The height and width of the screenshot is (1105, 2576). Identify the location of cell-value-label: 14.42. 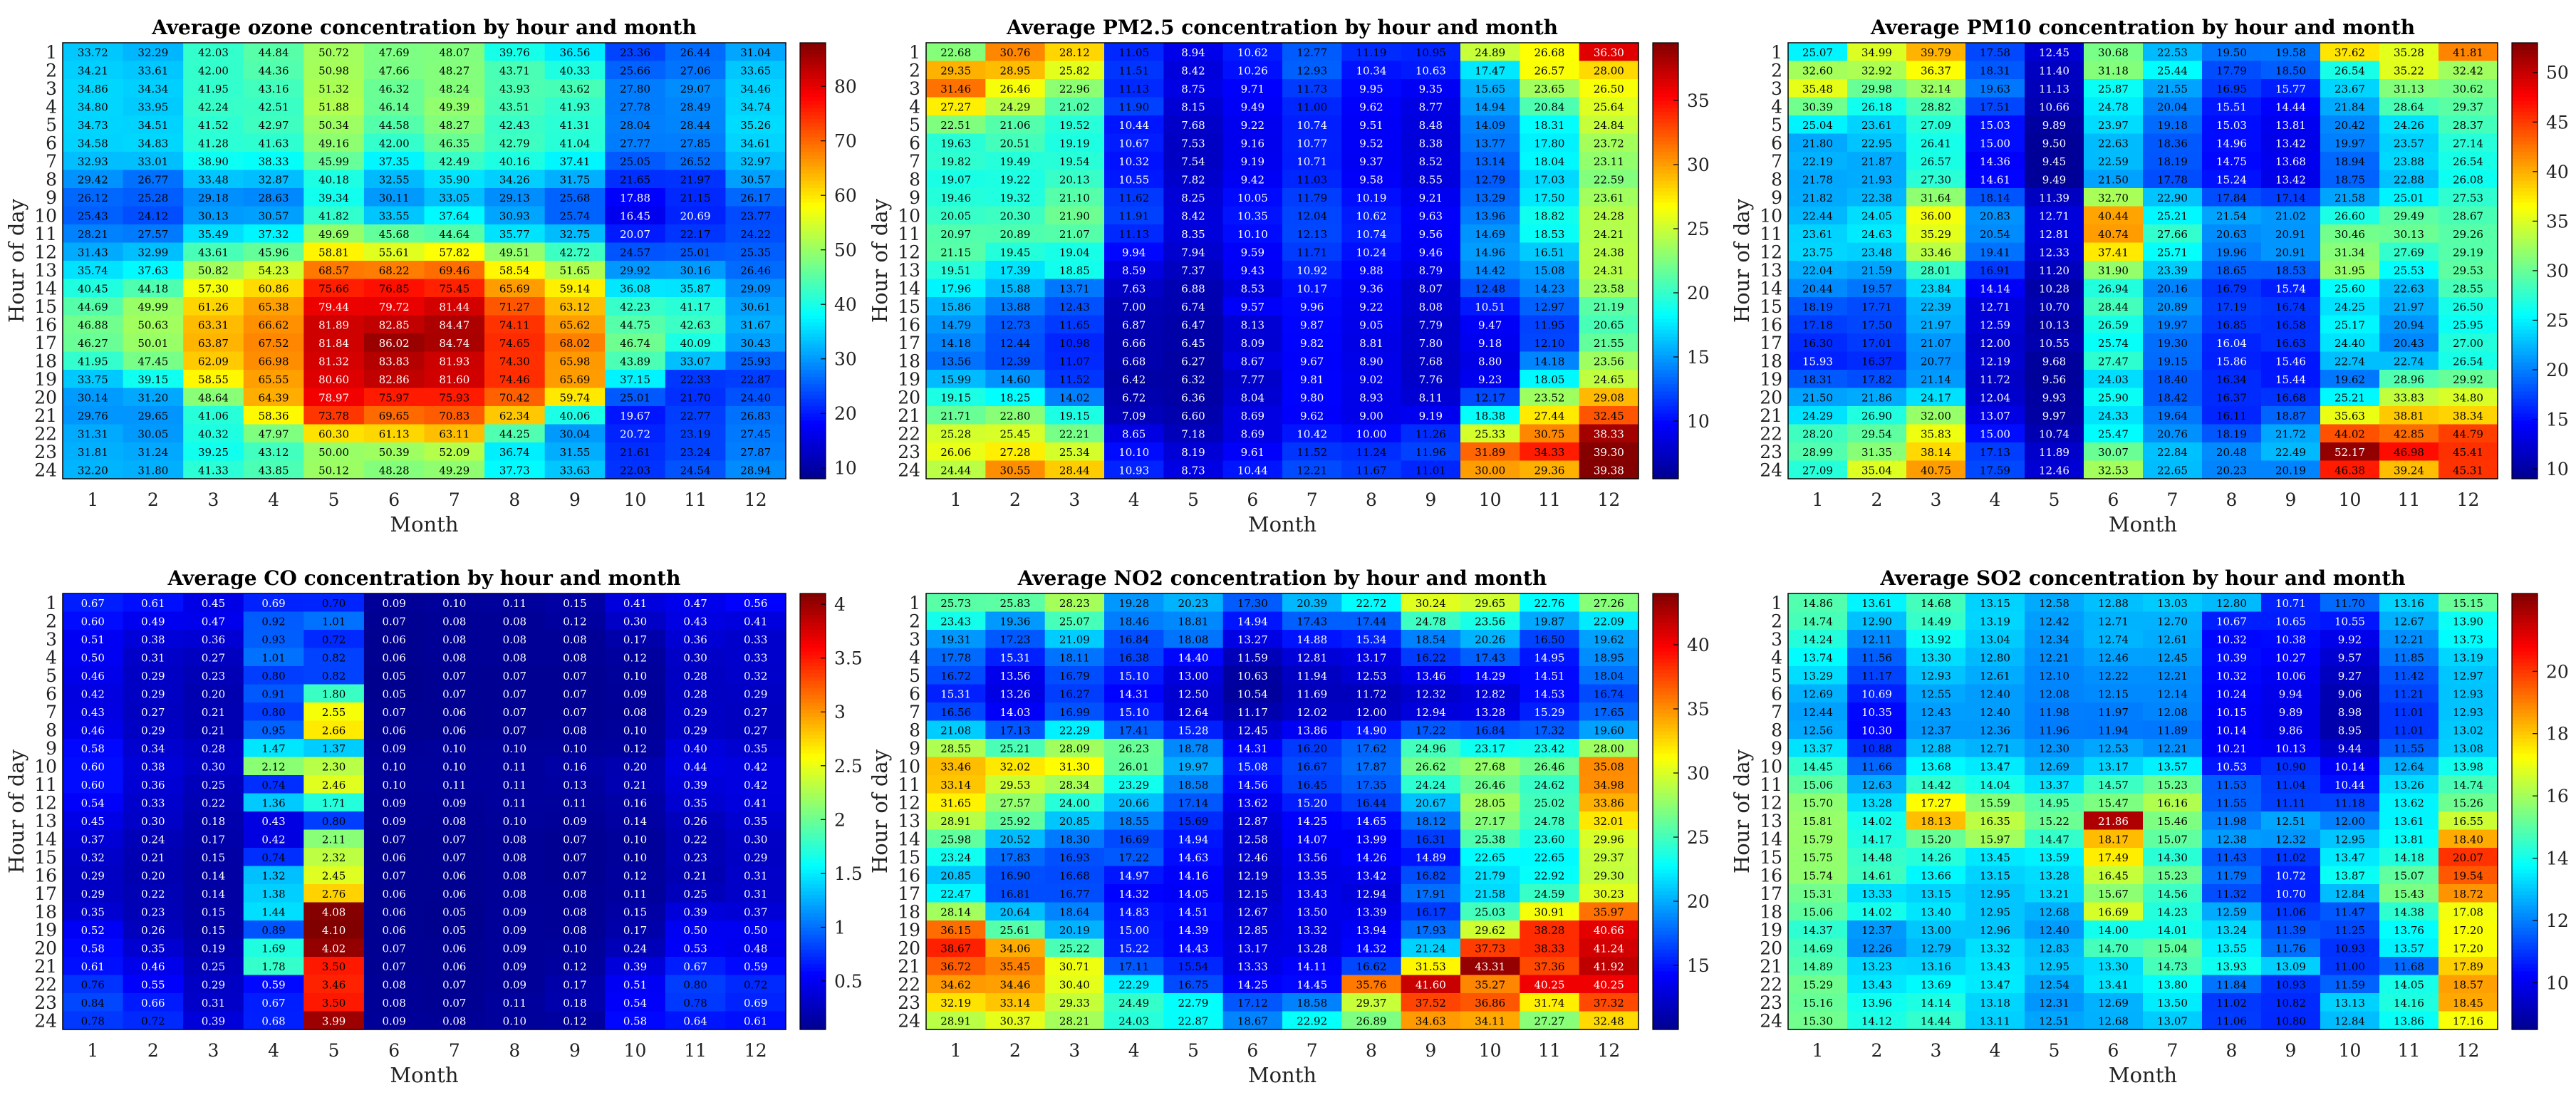
(1936, 785).